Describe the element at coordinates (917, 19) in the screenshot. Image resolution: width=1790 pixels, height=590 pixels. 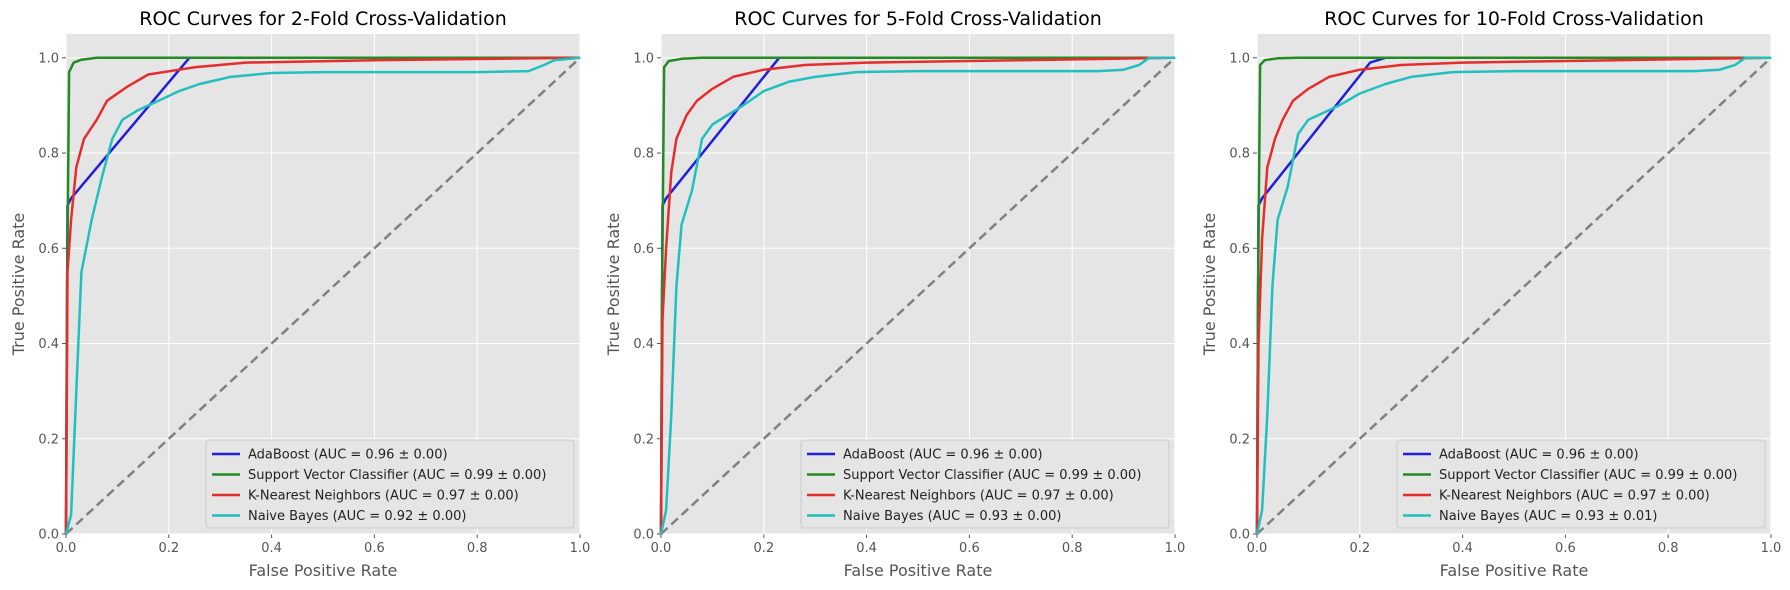
I see `chart-title: ROC Curves for 5-Fold Cross-Validation` at that location.